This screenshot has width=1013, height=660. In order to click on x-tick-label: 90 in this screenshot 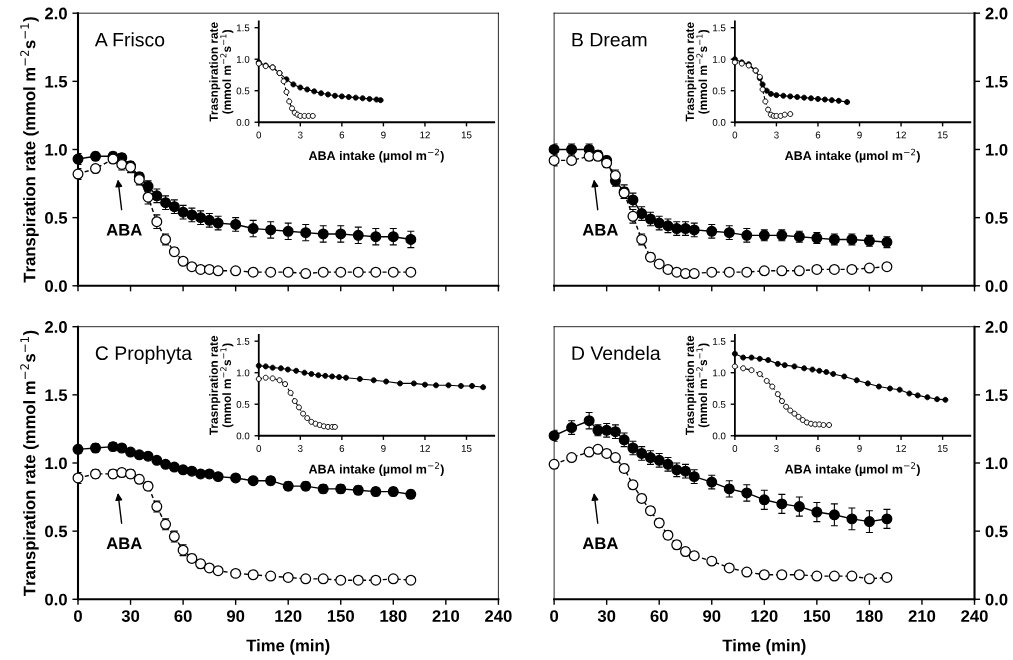, I will do `click(235, 616)`.